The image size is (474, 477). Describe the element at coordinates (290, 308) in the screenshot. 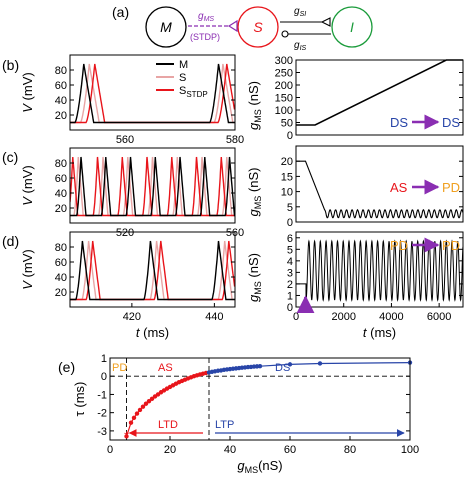

I see `panel-d-right-ytick-label: 0` at that location.